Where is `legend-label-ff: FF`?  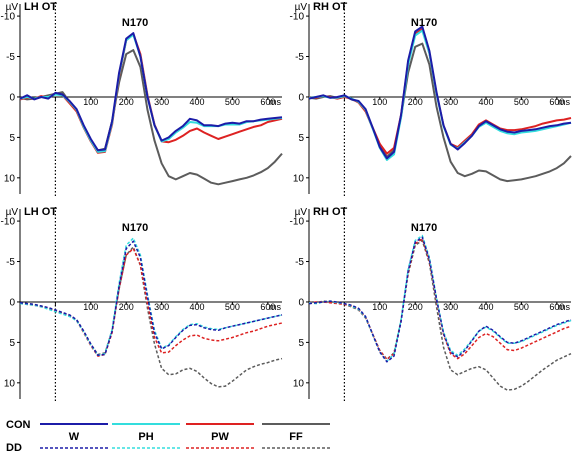 legend-label-ff: FF is located at coordinates (296, 437).